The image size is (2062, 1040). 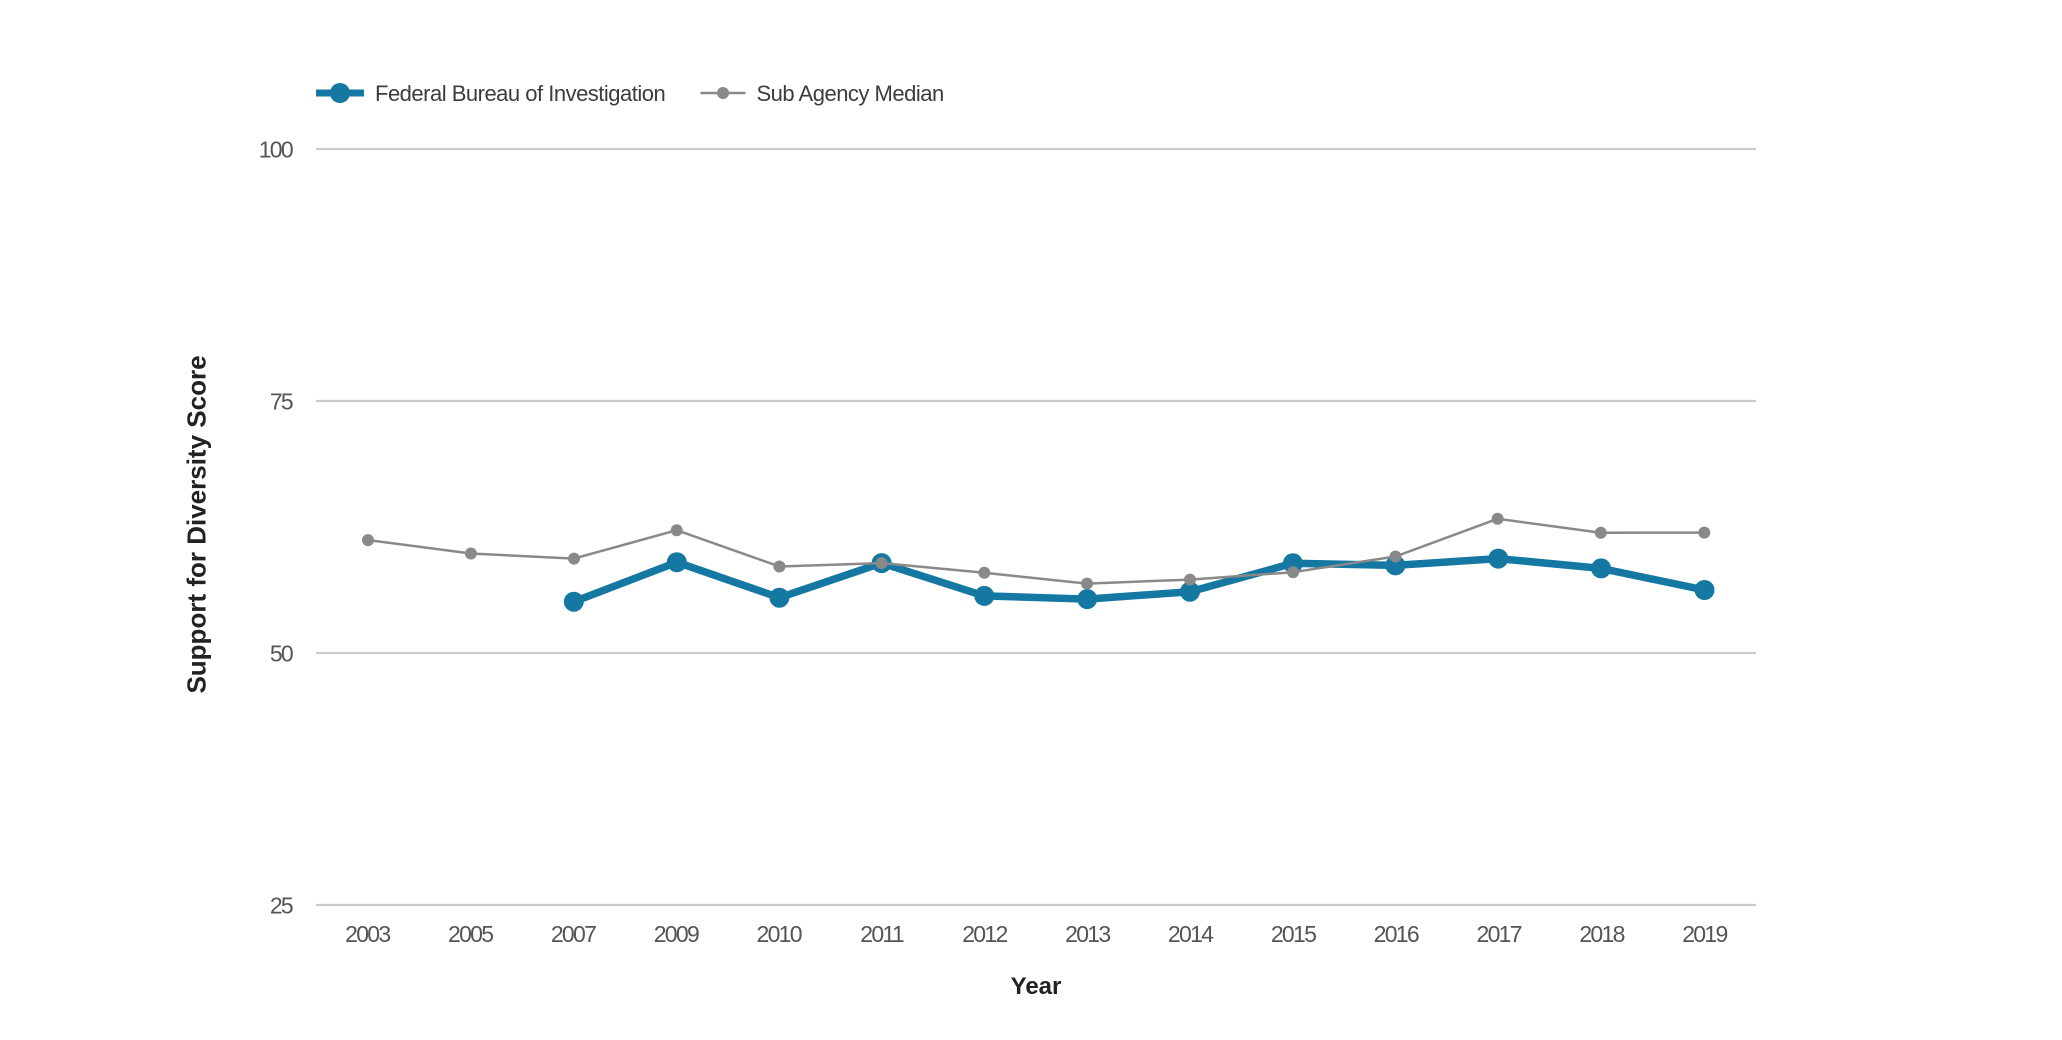 What do you see at coordinates (281, 401) in the screenshot?
I see `svg-text: 75` at bounding box center [281, 401].